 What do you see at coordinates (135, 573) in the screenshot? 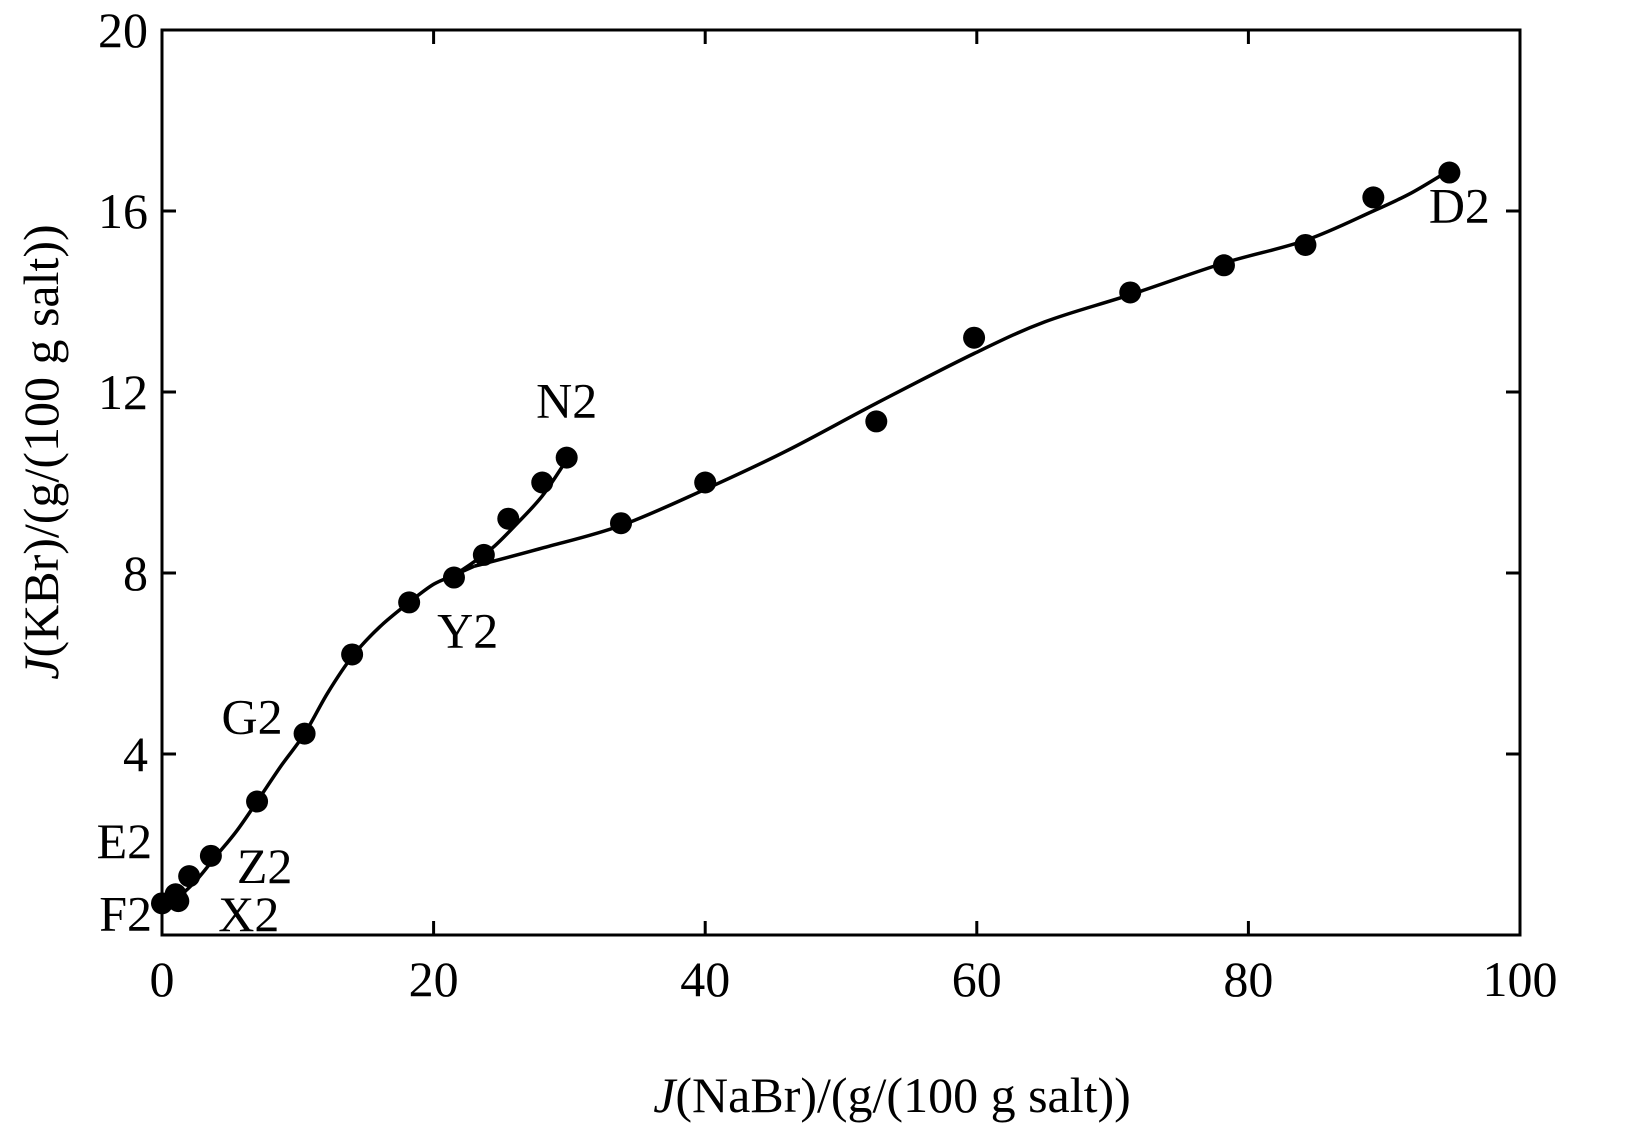
I see `y-tick-label: 8` at bounding box center [135, 573].